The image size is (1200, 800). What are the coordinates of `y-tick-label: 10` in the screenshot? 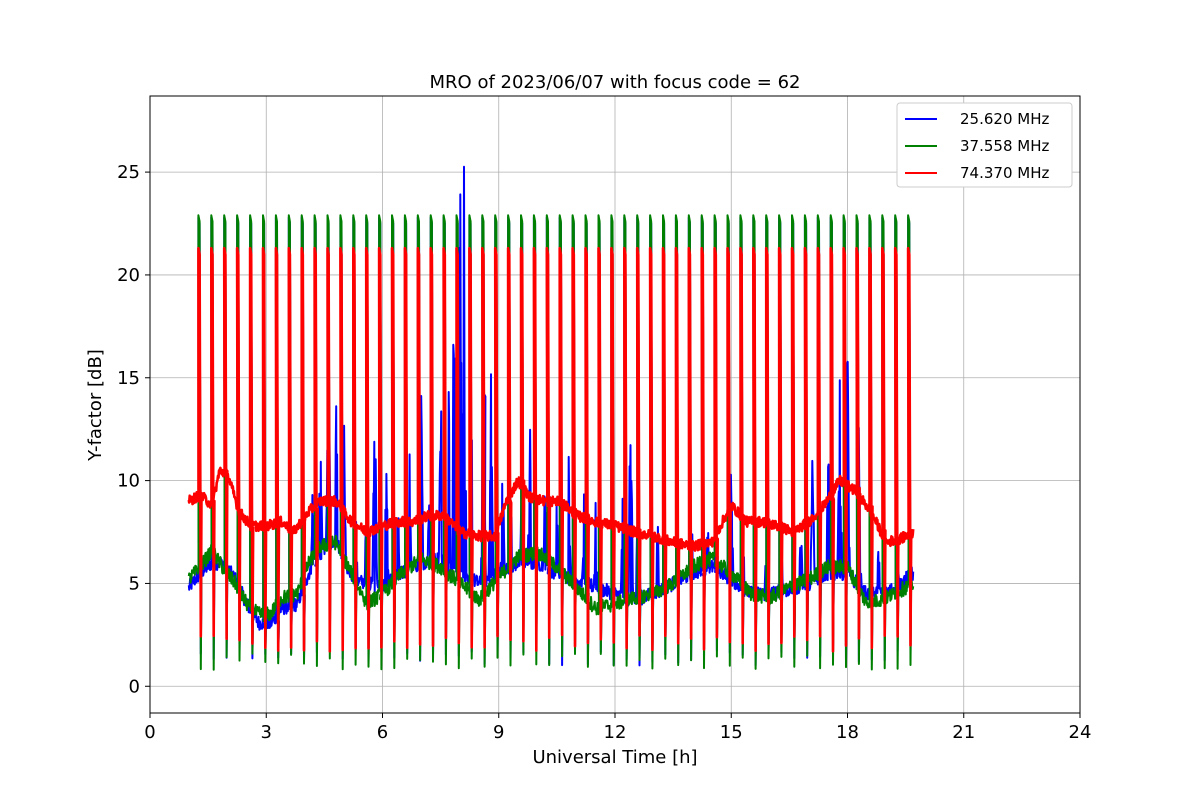 It's located at (128, 481).